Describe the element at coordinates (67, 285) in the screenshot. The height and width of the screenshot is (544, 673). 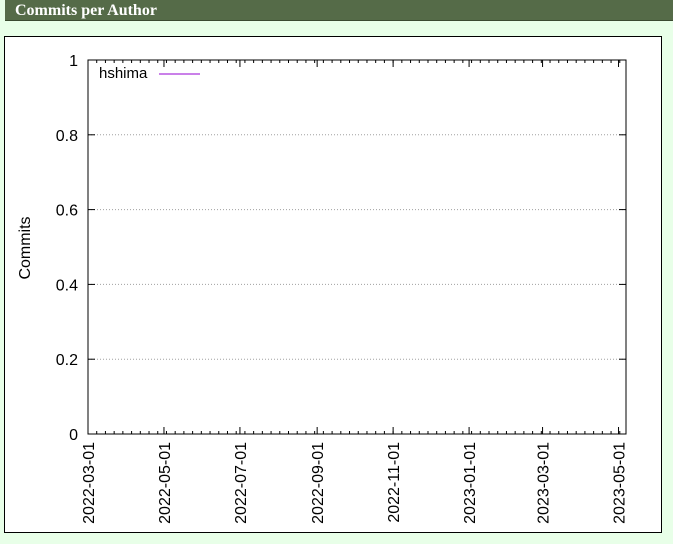
I see `y-tick-label: 0.4` at that location.